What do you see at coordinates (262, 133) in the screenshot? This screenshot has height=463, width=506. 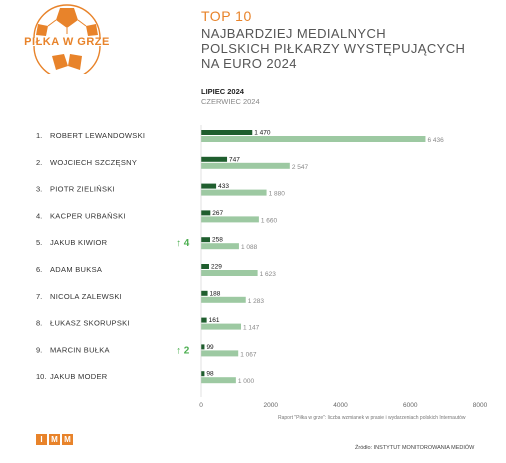 I see `data-label-current: 1 470` at bounding box center [262, 133].